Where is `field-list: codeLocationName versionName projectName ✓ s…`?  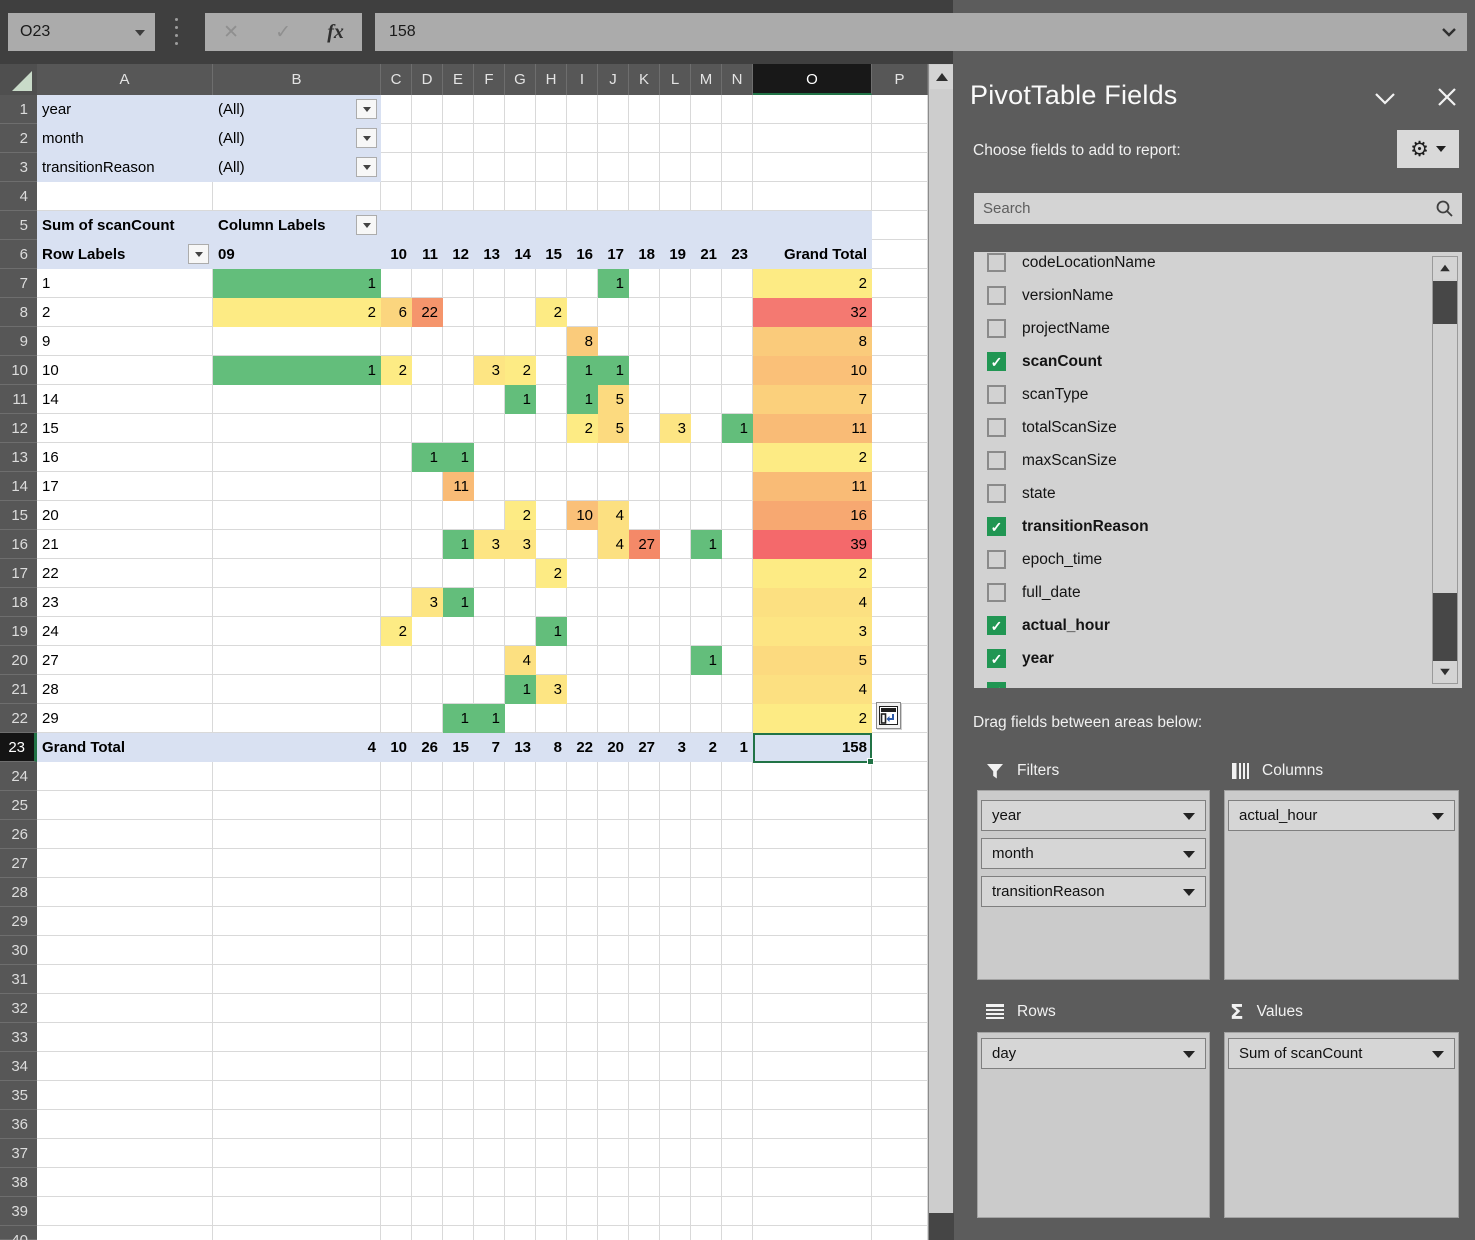 field-list: codeLocationName versionName projectName ✓ s… is located at coordinates (1218, 470).